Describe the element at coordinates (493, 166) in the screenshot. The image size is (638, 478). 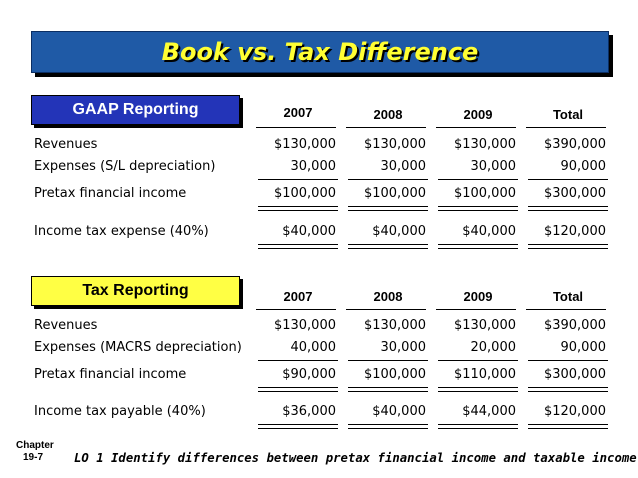
I see `gaap-expenses-2009: 30,000` at that location.